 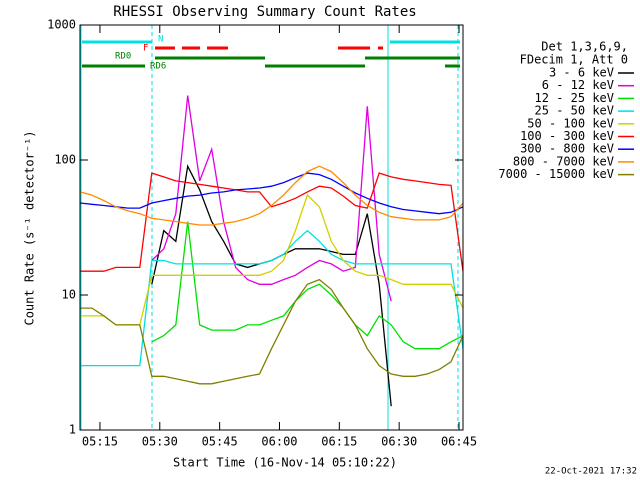 I want to click on legend-title: Det 1,3,6,9,, so click(x=584, y=47).